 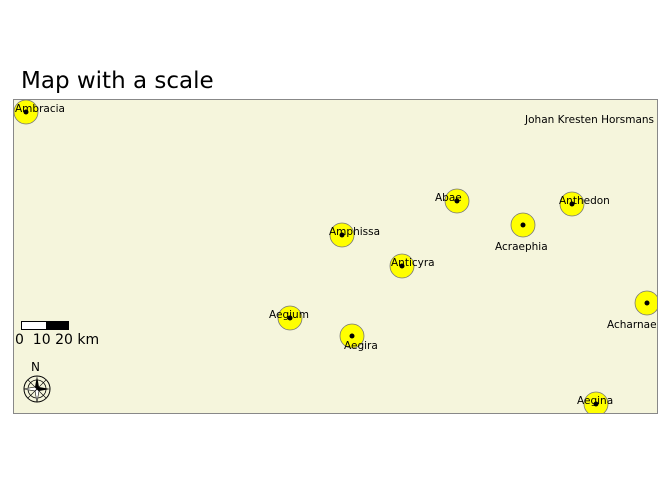 I want to click on place-marker-anthedon: Anthedon, so click(x=584, y=204).